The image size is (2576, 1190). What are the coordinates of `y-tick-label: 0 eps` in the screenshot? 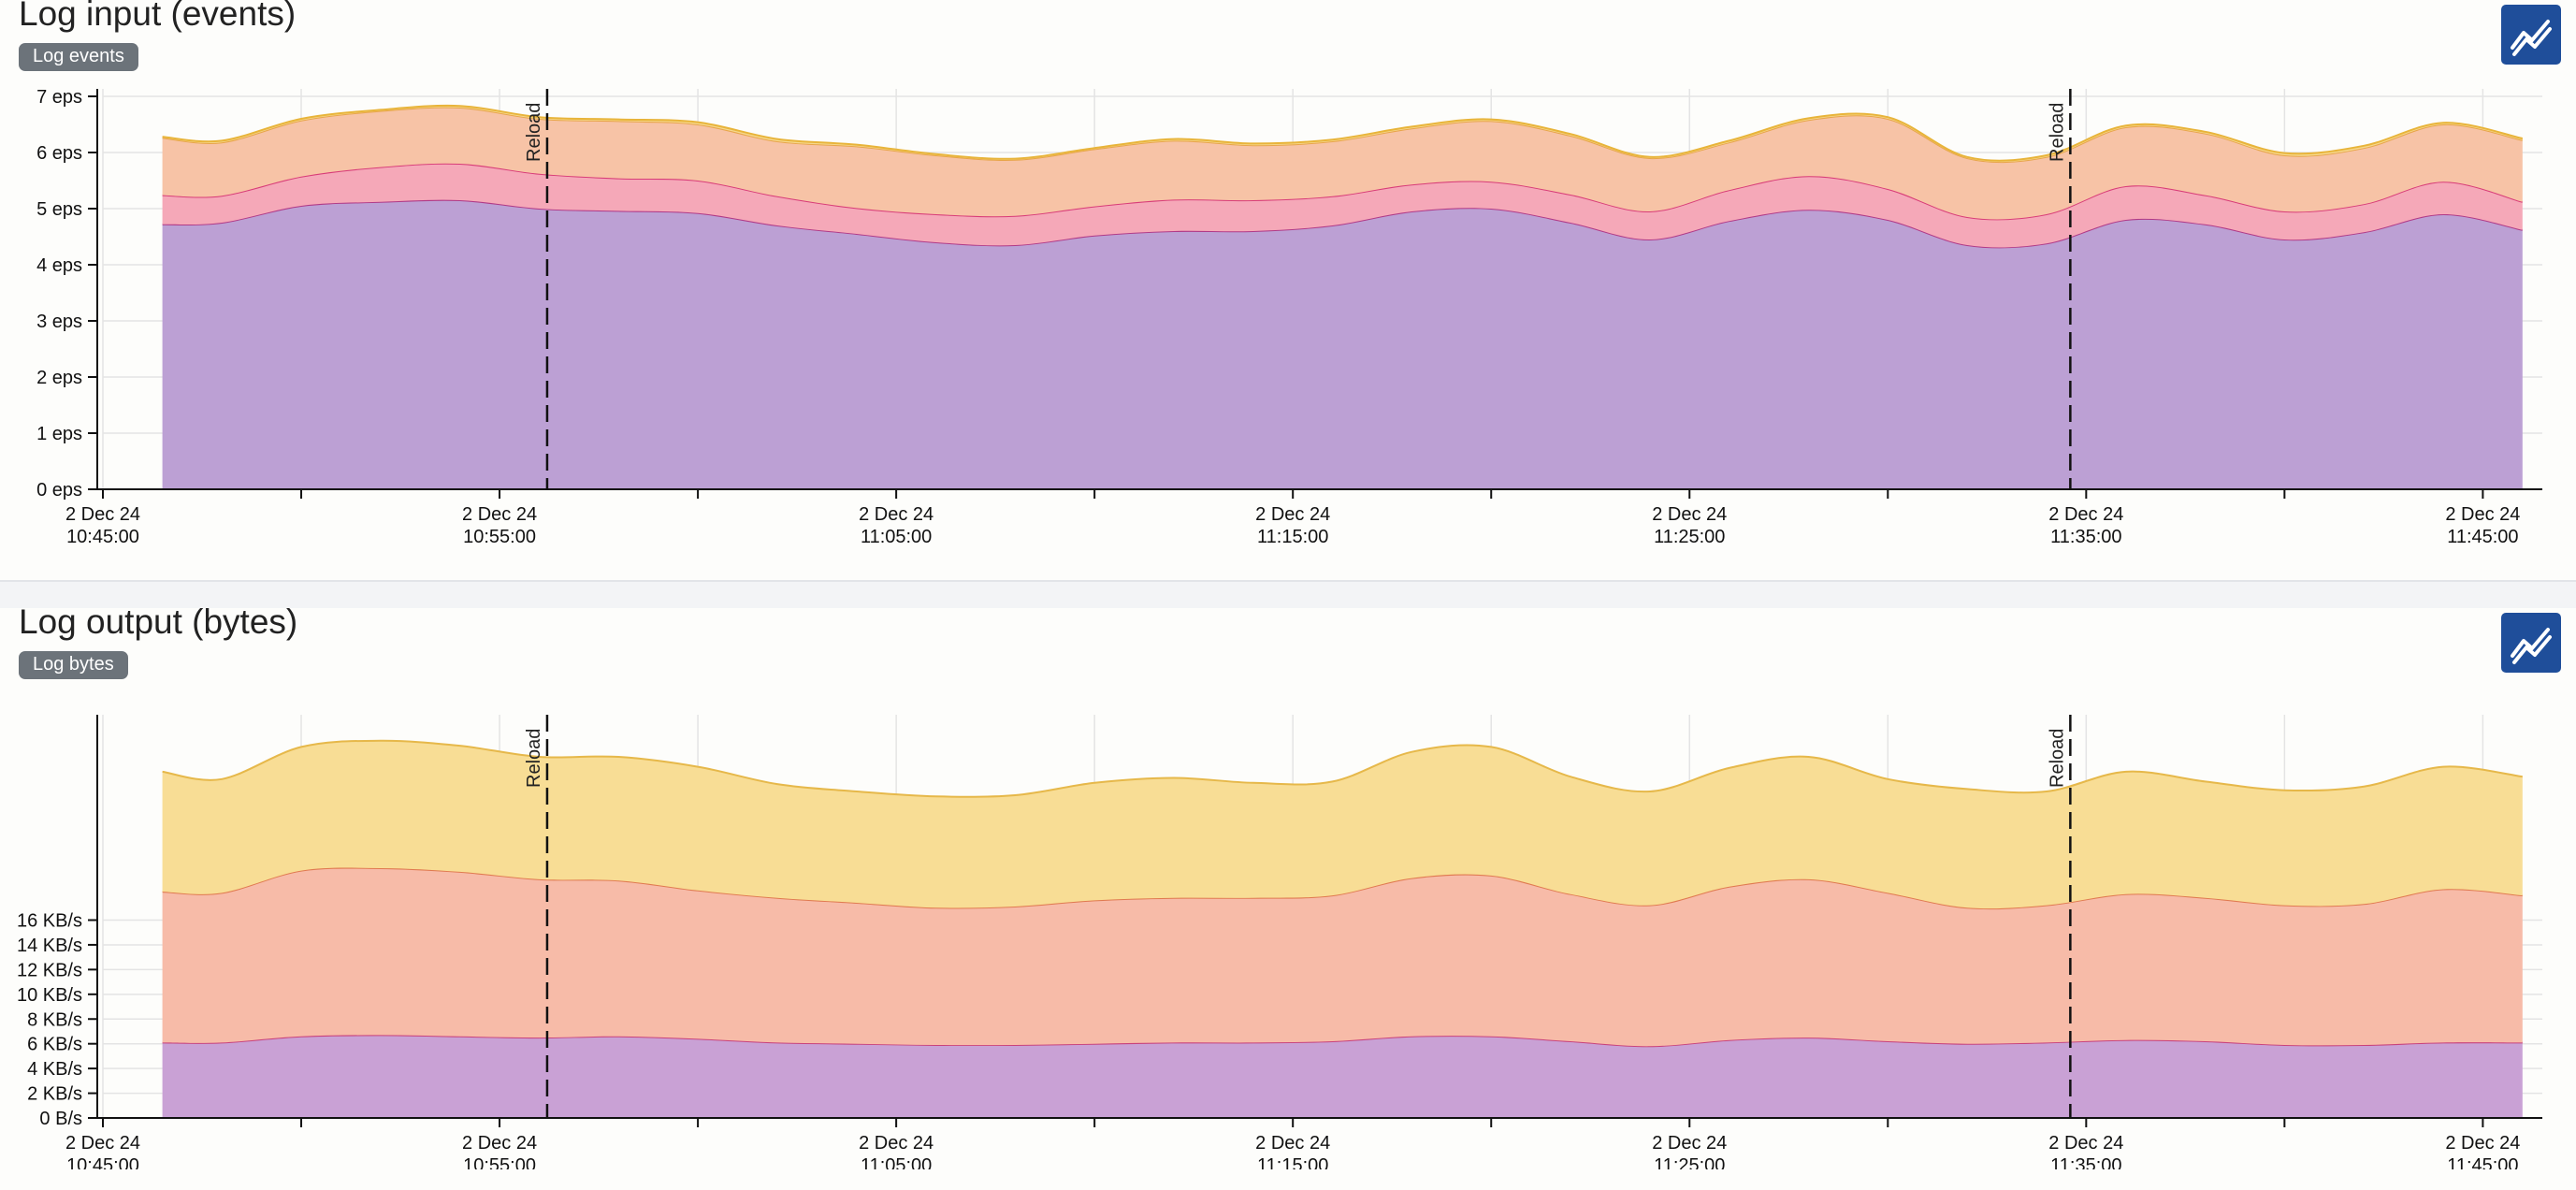 It's located at (59, 490).